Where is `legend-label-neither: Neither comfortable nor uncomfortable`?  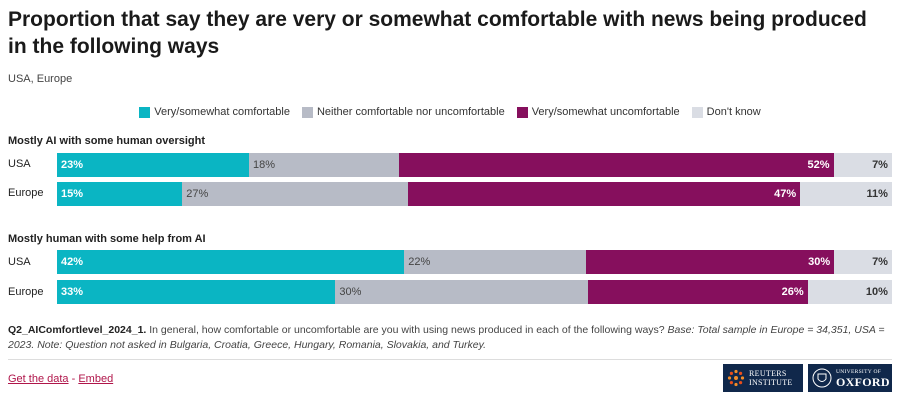
legend-label-neither: Neither comfortable nor uncomfortable is located at coordinates (410, 112).